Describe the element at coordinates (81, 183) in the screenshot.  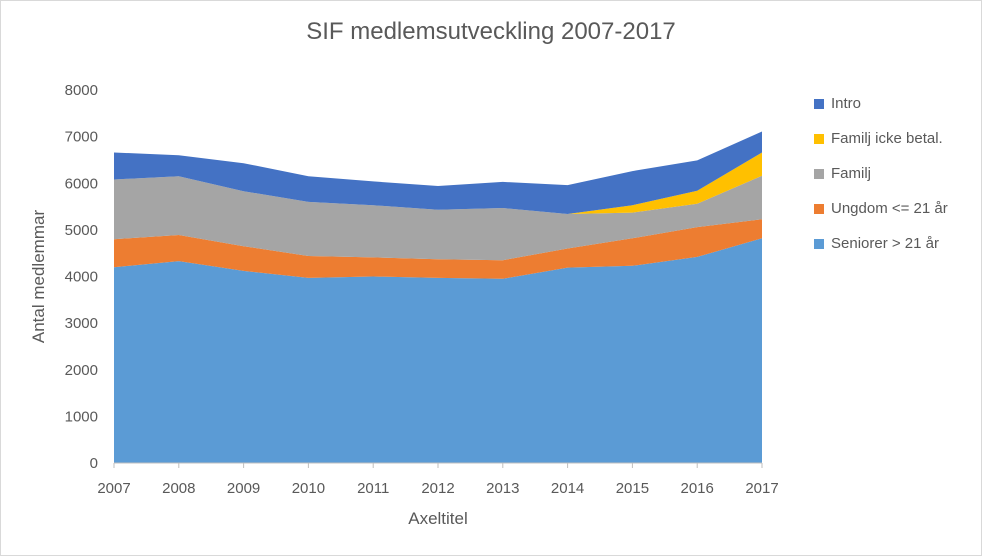
I see `y-tick-label: 6000` at that location.